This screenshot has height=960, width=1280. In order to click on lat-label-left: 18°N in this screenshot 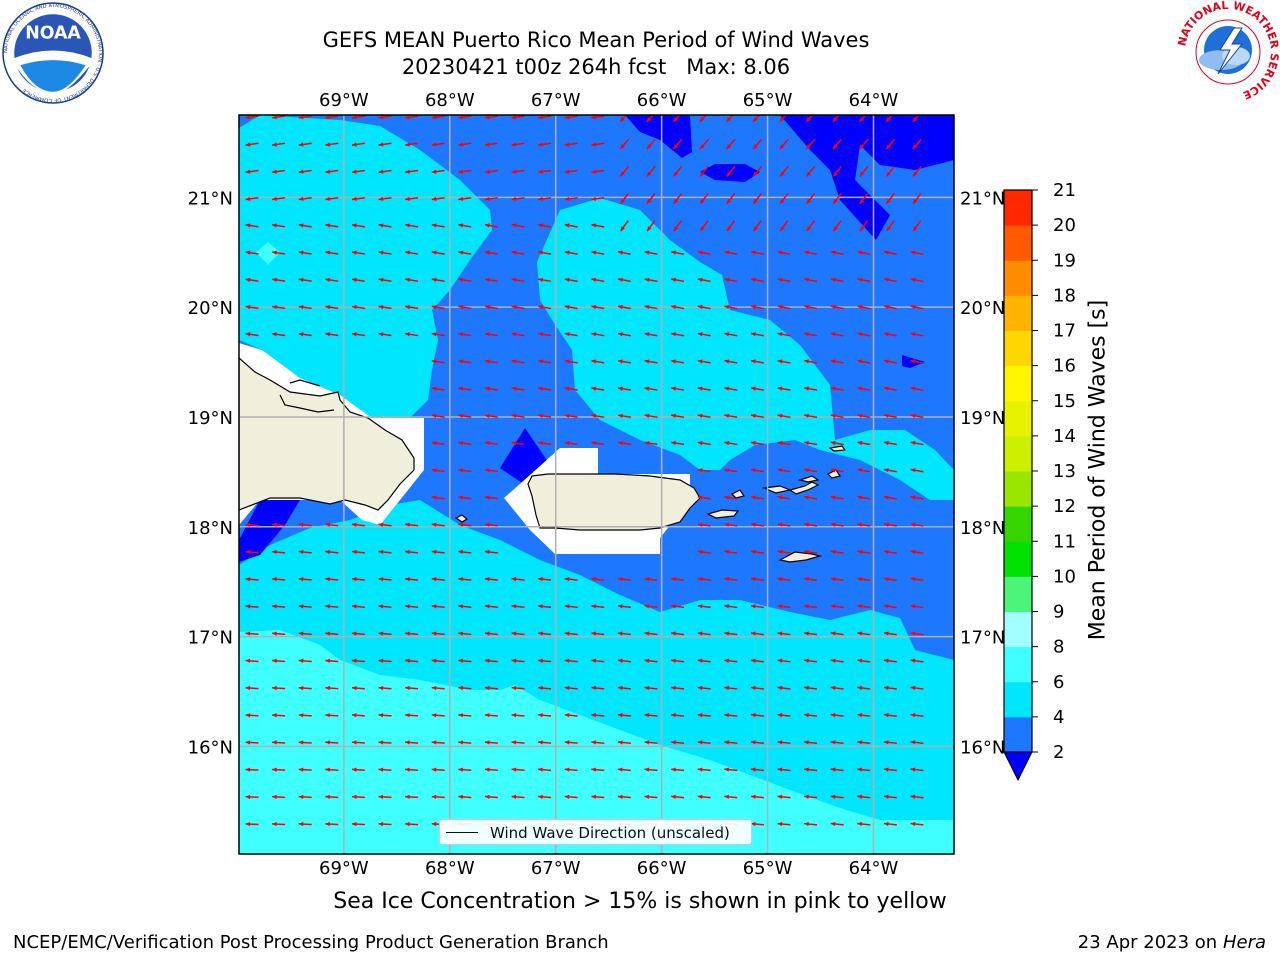, I will do `click(210, 528)`.